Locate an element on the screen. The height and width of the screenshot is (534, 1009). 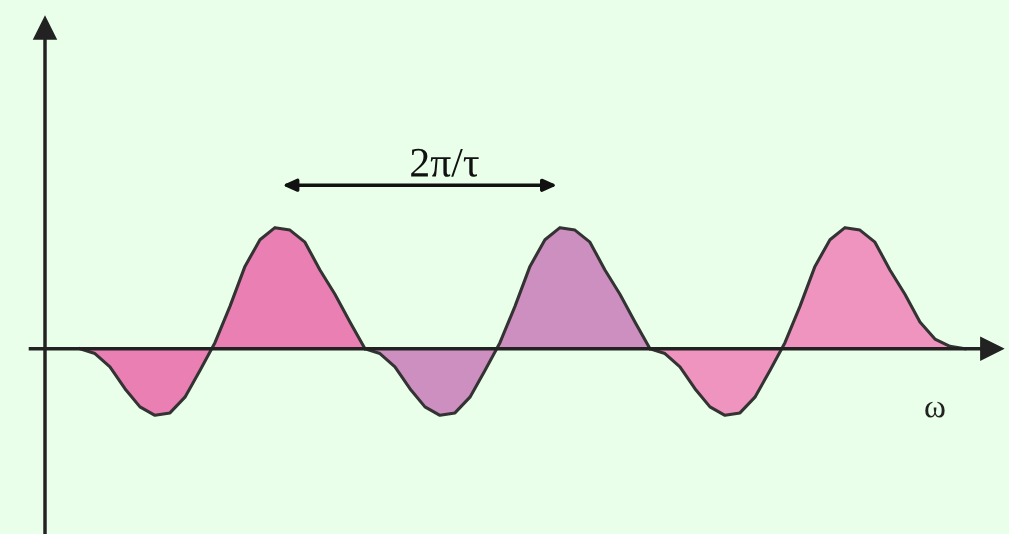
x-axis-title: ω is located at coordinates (935, 409).